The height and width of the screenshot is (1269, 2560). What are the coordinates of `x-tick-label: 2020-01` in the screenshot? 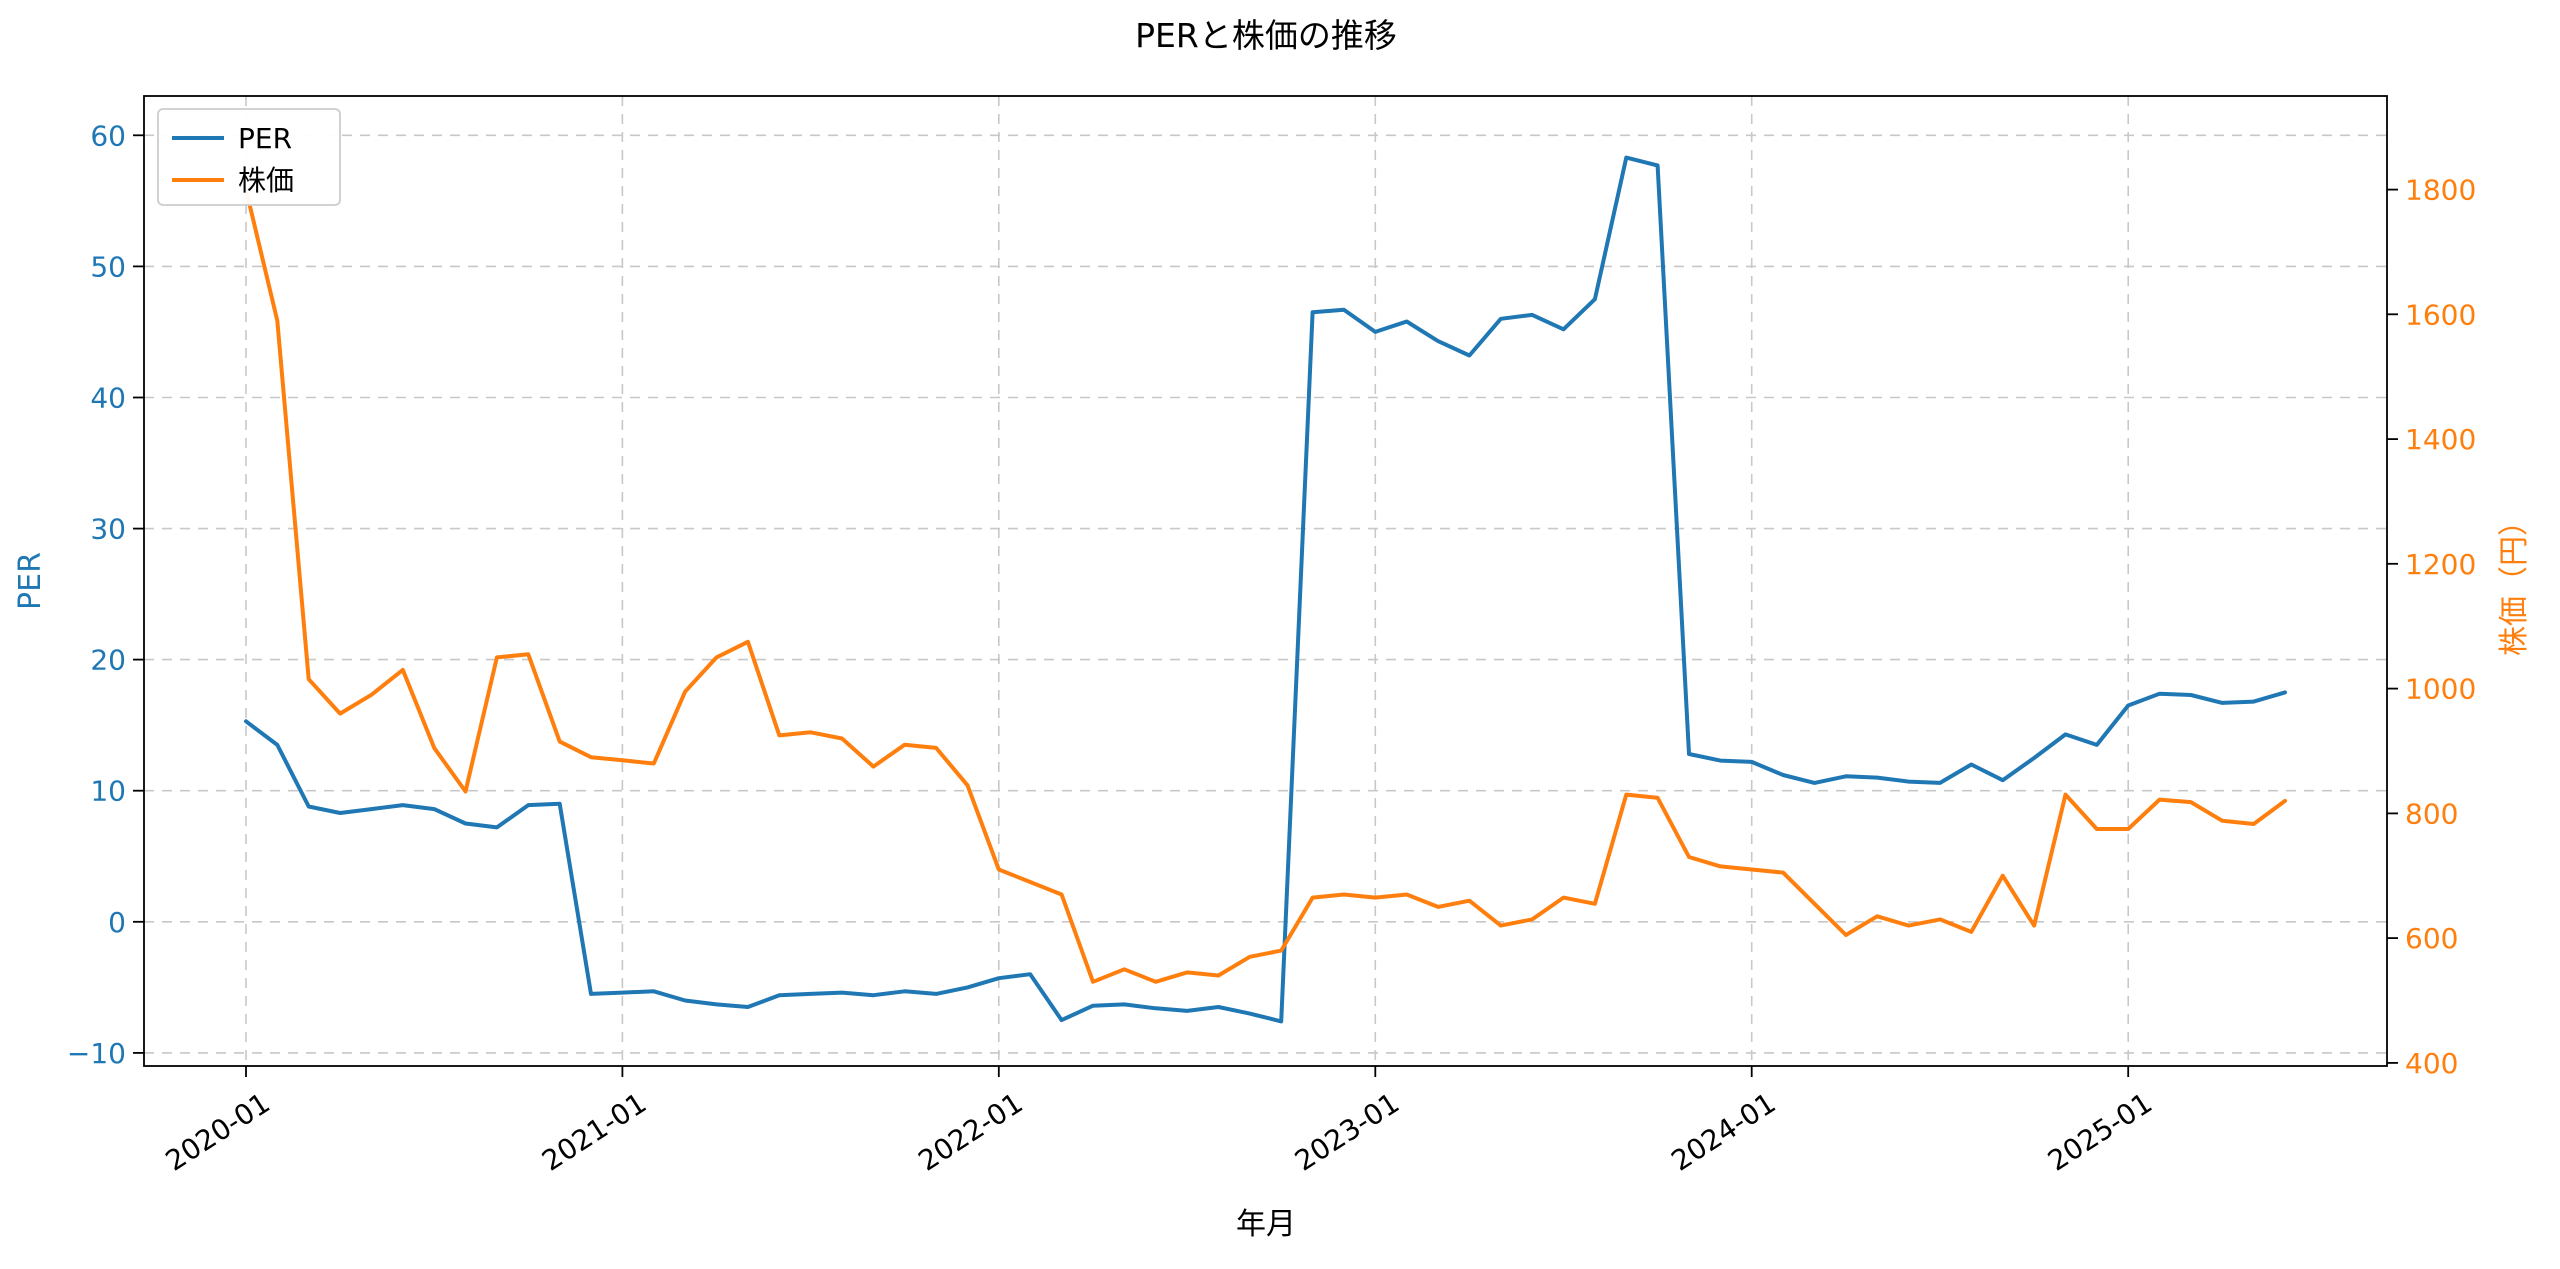 It's located at (218, 1131).